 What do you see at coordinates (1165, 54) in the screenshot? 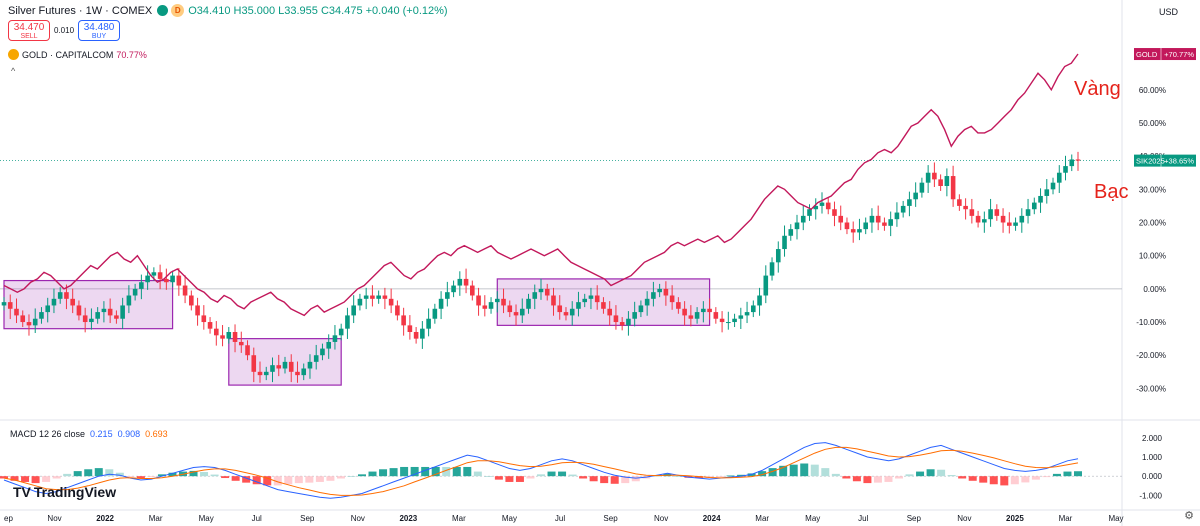
I see `gold-badge` at bounding box center [1165, 54].